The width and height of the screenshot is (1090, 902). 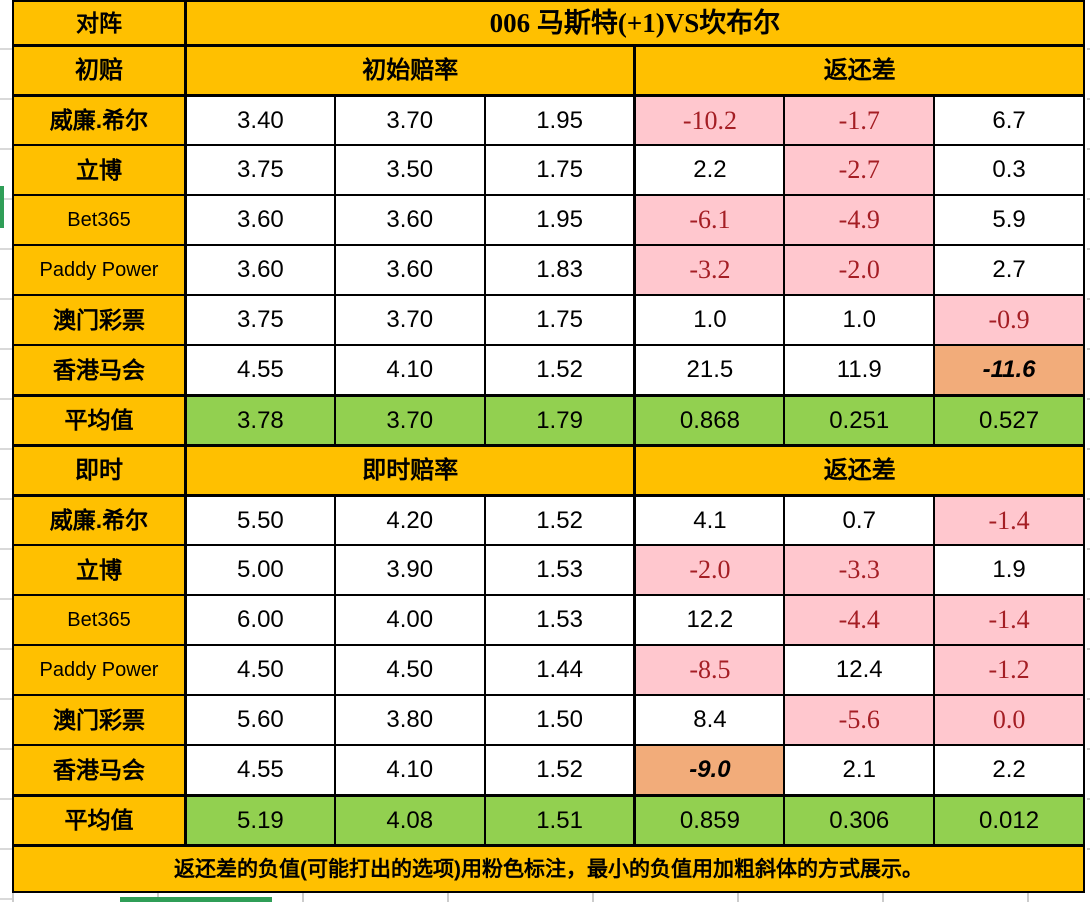 What do you see at coordinates (260, 120) in the screenshot?
I see `odds-cell: 3.40` at bounding box center [260, 120].